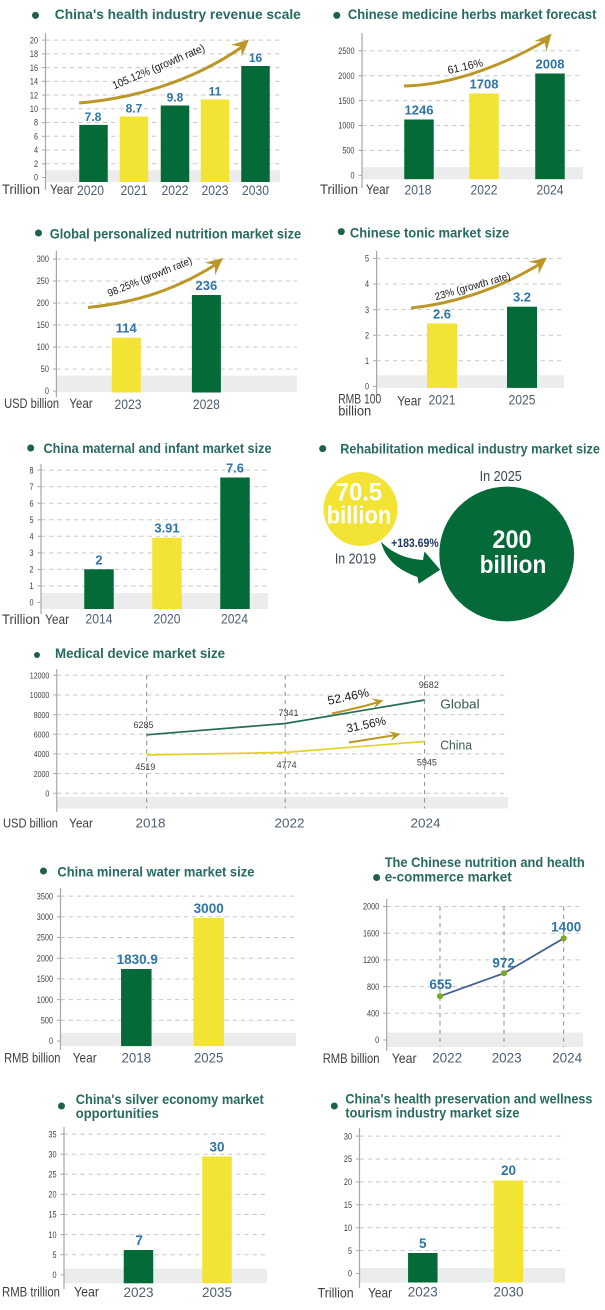  I want to click on svg-text: 7.6, so click(235, 468).